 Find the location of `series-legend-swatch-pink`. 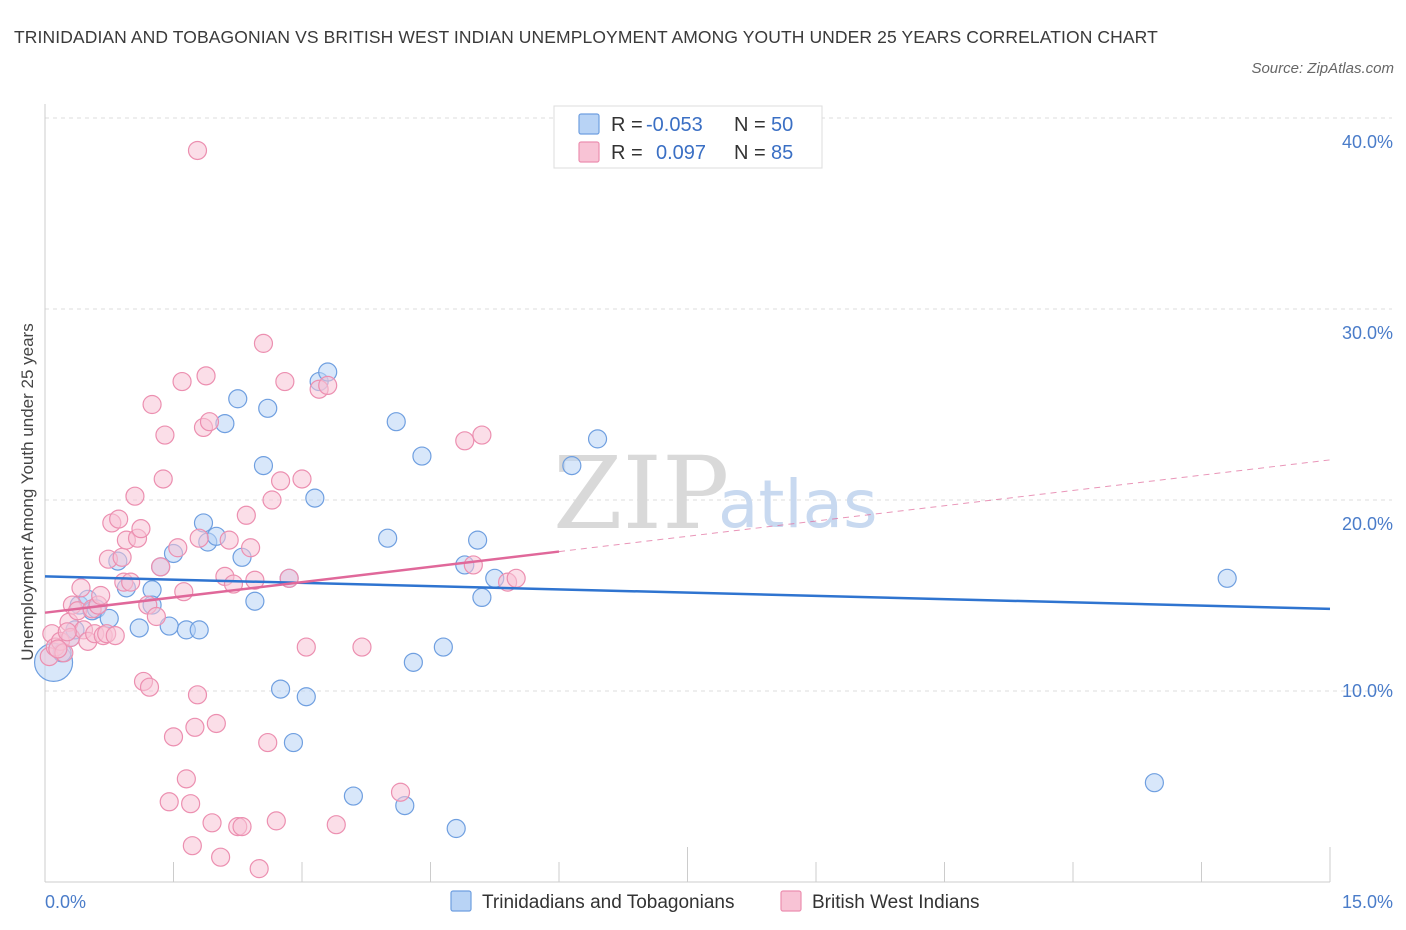

series-legend-swatch-pink is located at coordinates (791, 901).